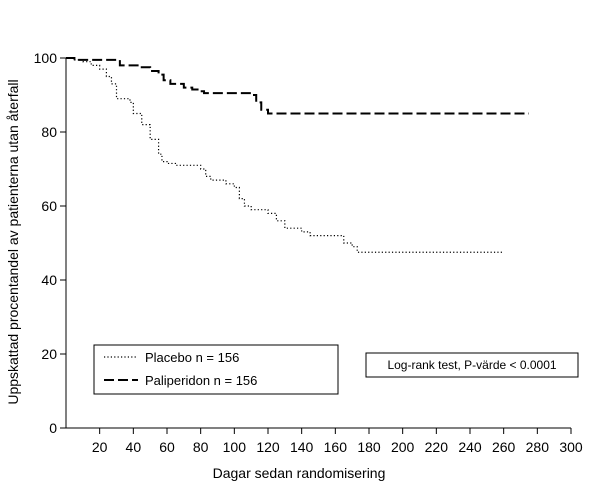  What do you see at coordinates (167, 447) in the screenshot?
I see `x-tick-label: 60` at bounding box center [167, 447].